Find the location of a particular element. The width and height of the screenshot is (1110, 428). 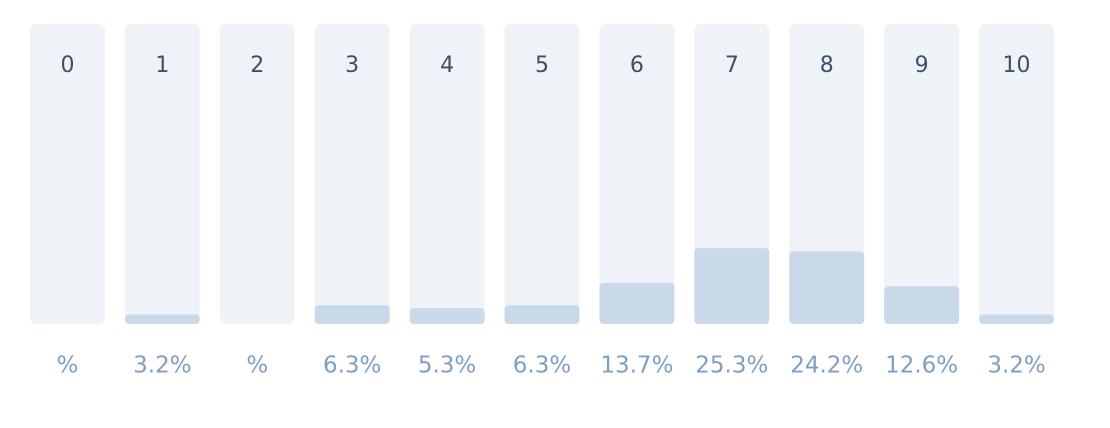

value-label: 5.3% is located at coordinates (447, 366).